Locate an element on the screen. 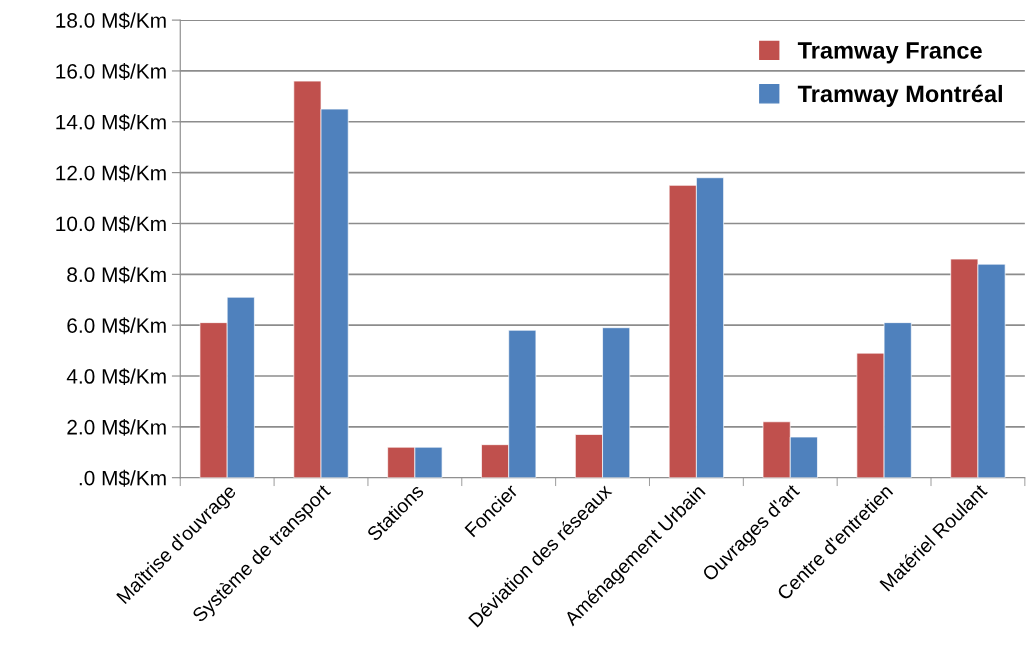  y-tick-label: 2.0 M$/Km is located at coordinates (116, 427).